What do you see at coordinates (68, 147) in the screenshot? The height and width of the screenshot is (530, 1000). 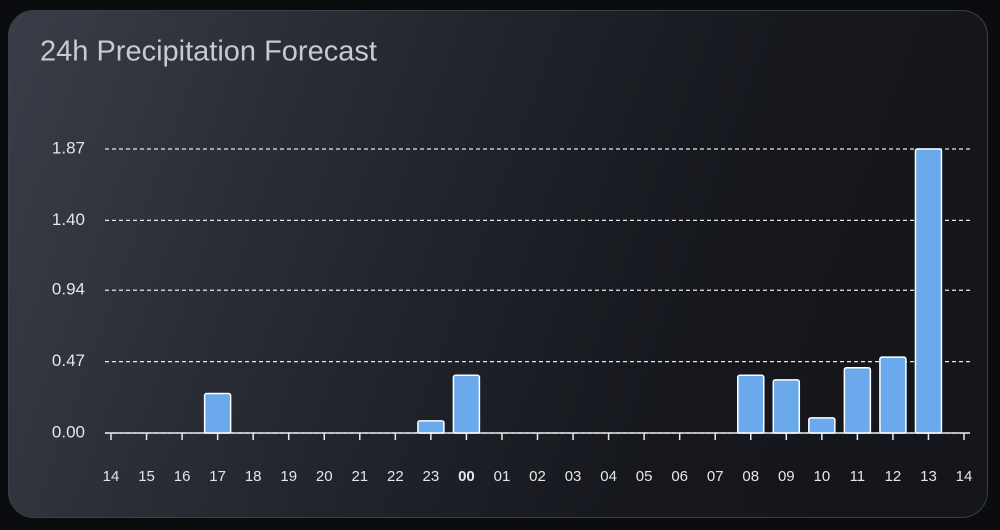 I see `y-tick-label: 1.87` at bounding box center [68, 147].